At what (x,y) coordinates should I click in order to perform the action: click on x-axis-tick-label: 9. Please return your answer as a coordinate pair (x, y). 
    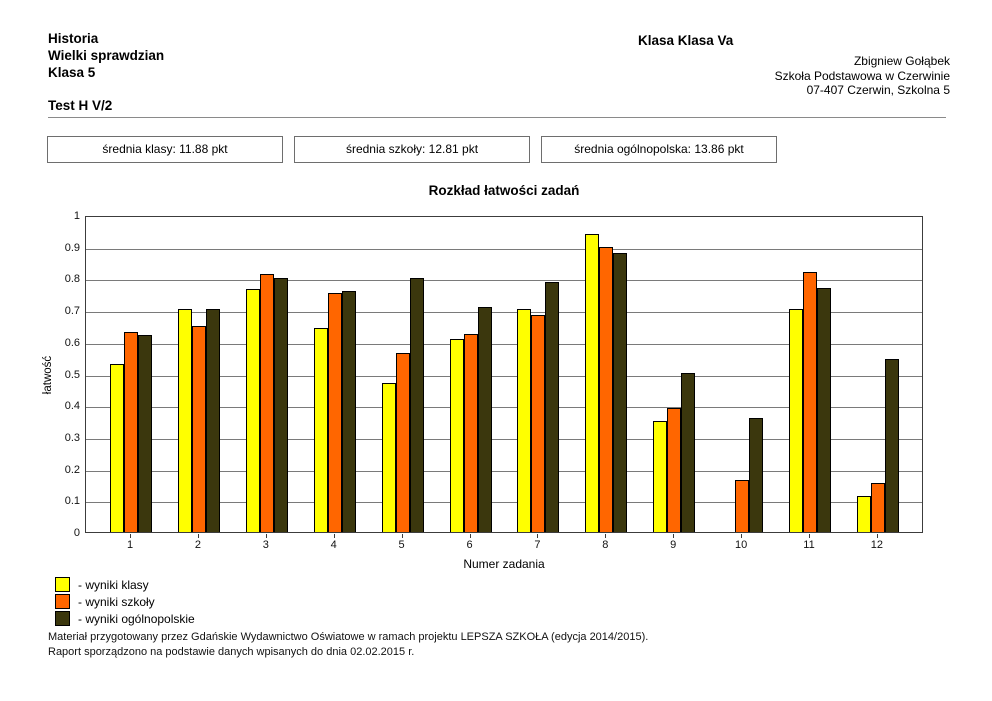
    Looking at the image, I should click on (673, 545).